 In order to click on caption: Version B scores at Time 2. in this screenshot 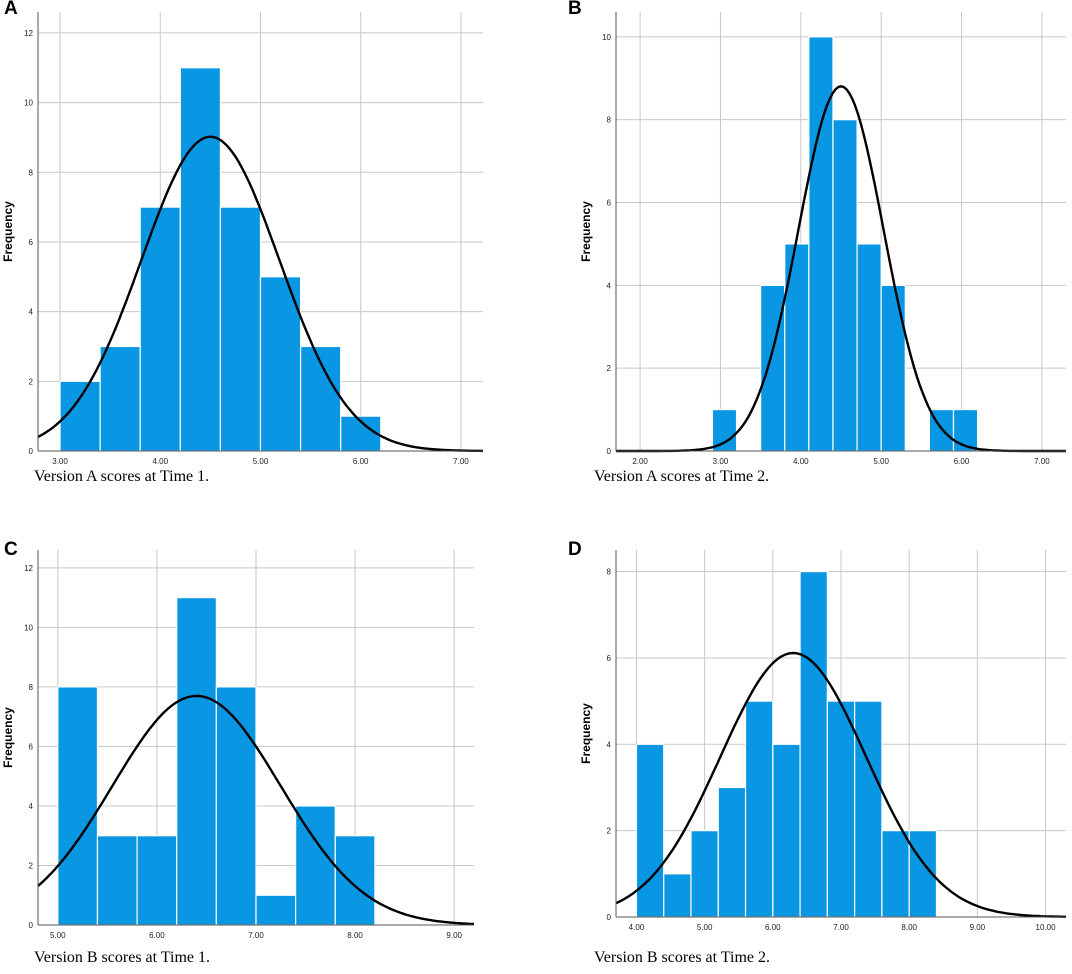, I will do `click(682, 957)`.